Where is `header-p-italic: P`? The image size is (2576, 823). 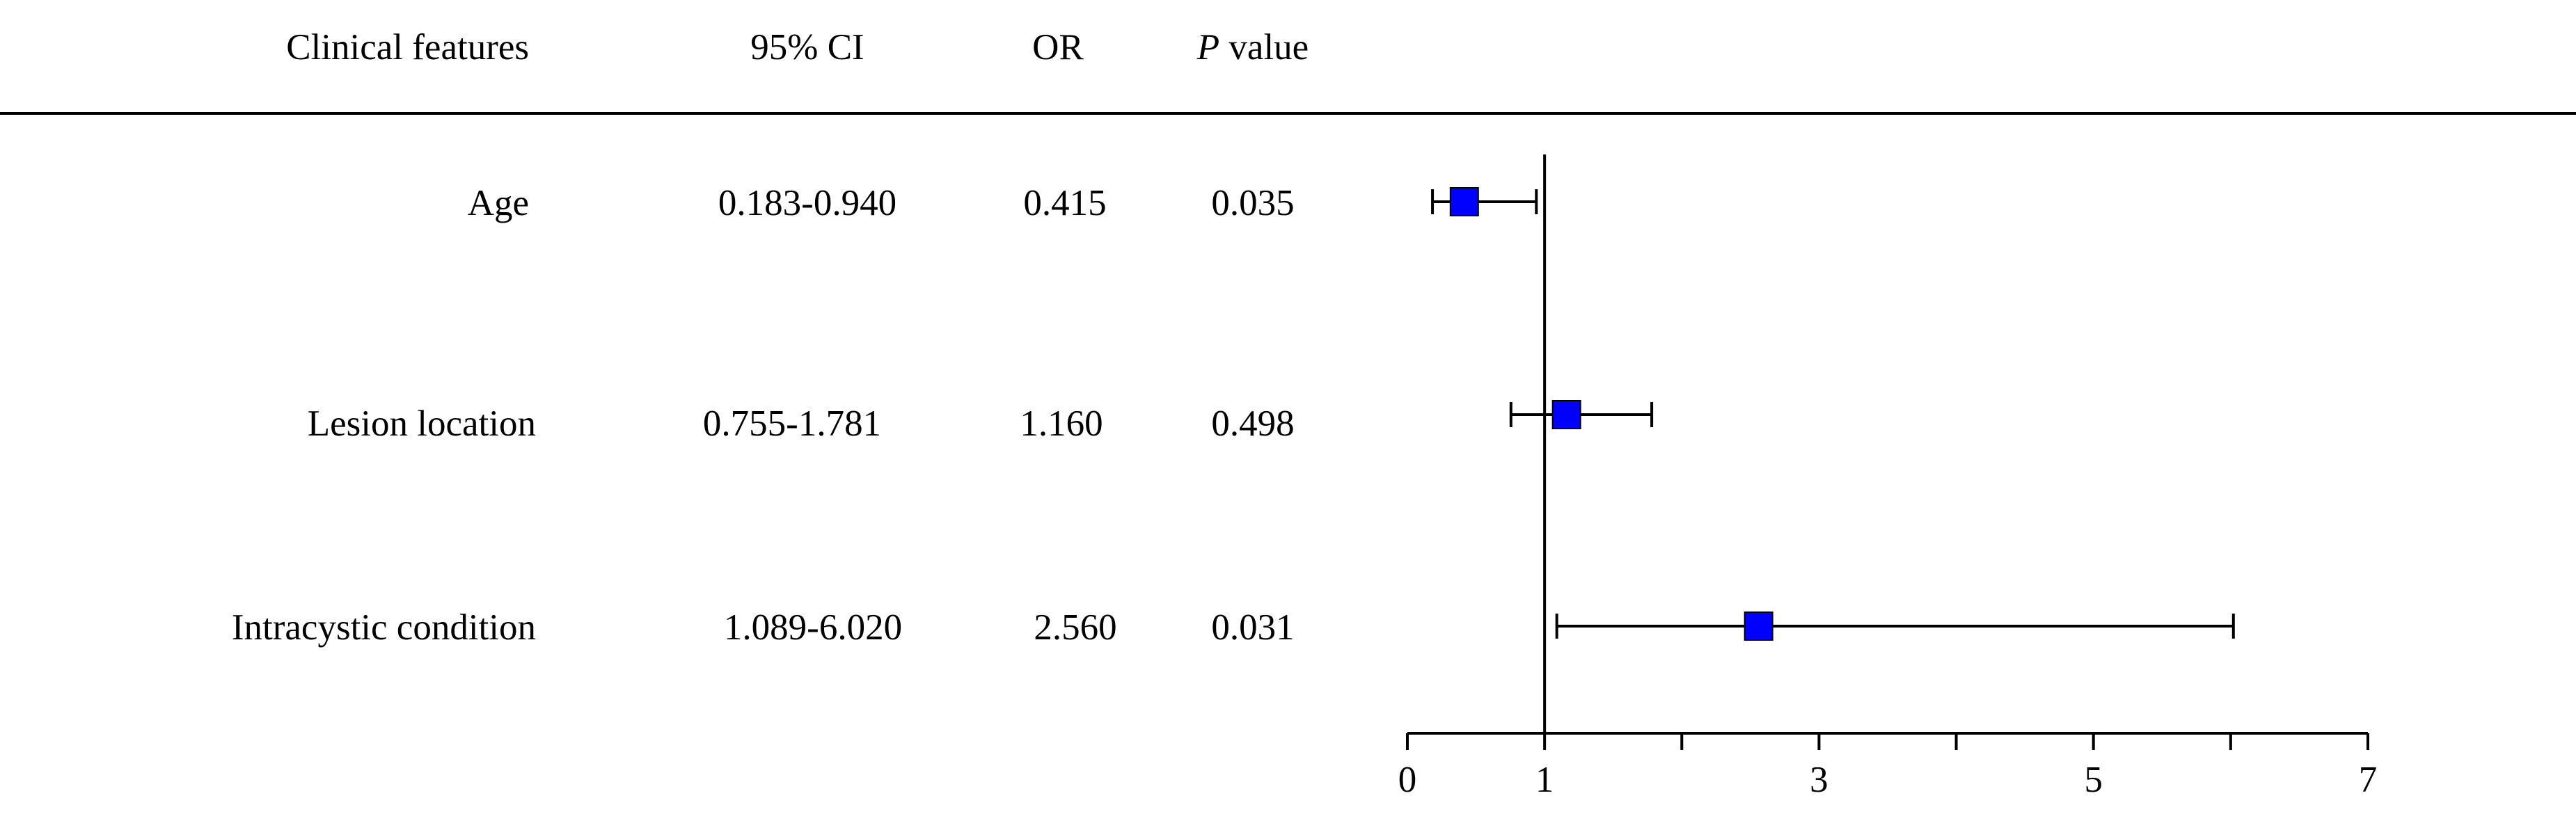 header-p-italic: P is located at coordinates (1208, 47).